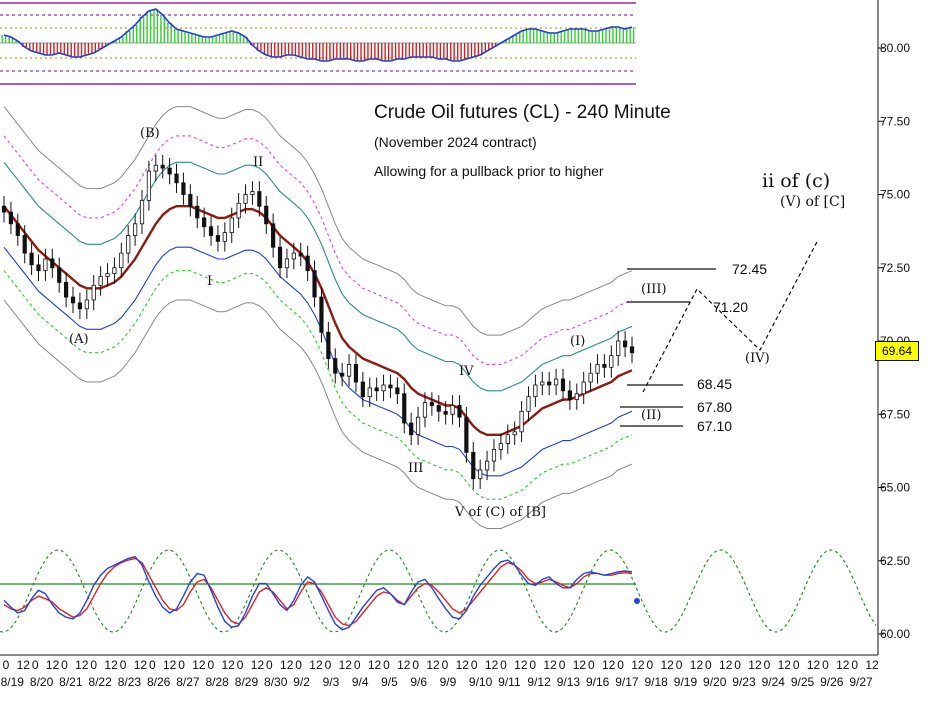 The width and height of the screenshot is (944, 702). What do you see at coordinates (360, 682) in the screenshot?
I see `x-date-label: 9/4` at bounding box center [360, 682].